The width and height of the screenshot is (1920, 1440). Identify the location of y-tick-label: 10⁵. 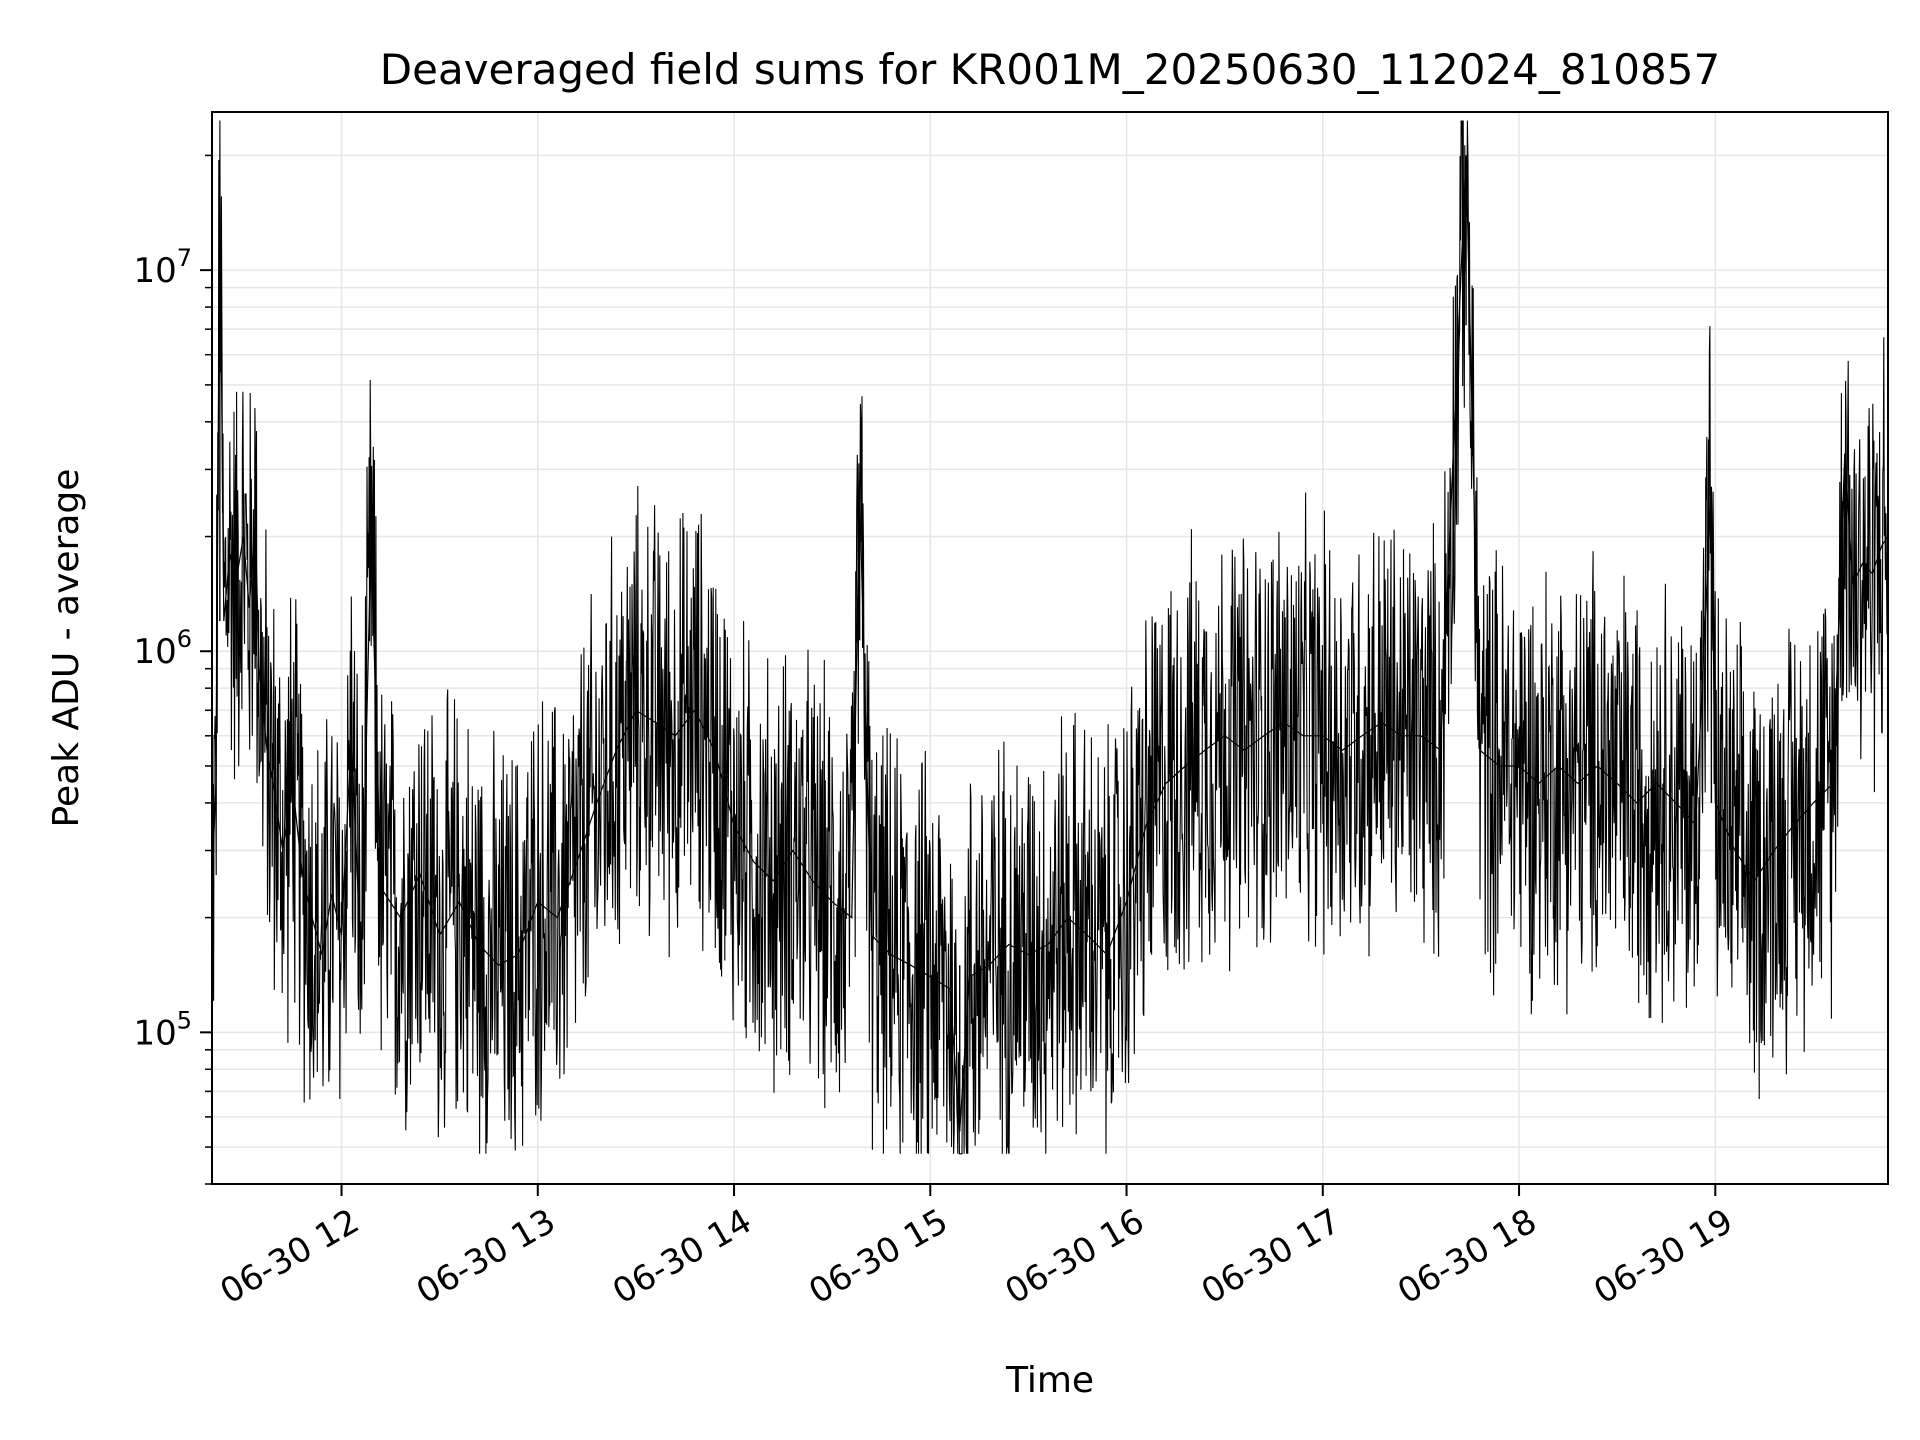
(162, 1029).